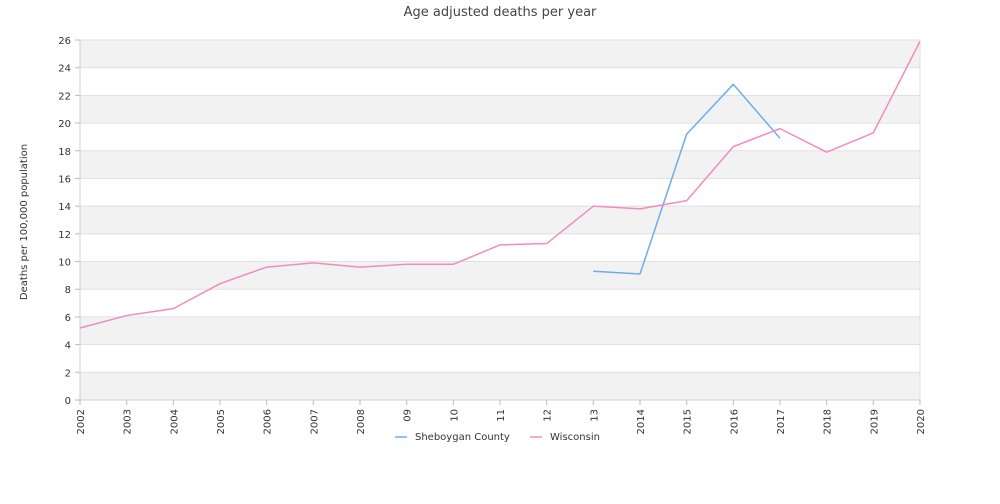  I want to click on x-tick-label: 2016, so click(734, 421).